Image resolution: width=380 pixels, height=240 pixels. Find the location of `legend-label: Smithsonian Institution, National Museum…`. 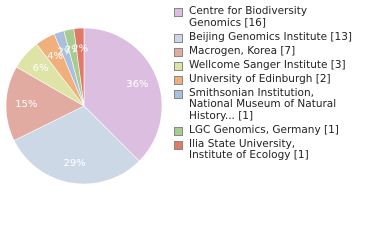

legend-label: Smithsonian Institution, National Museum… is located at coordinates (263, 104).